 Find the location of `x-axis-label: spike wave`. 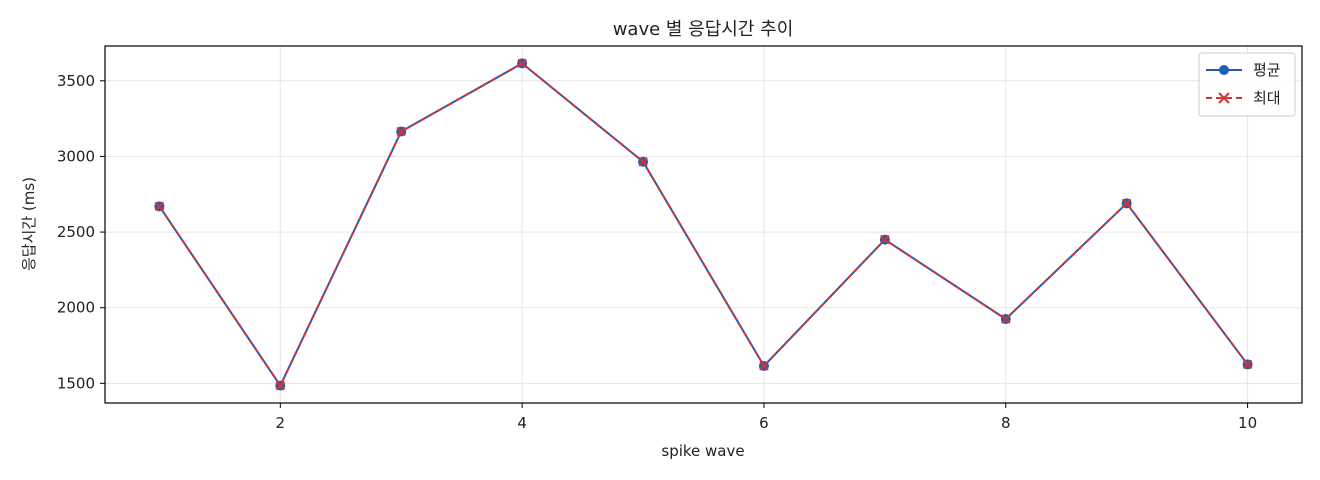

x-axis-label: spike wave is located at coordinates (702, 451).